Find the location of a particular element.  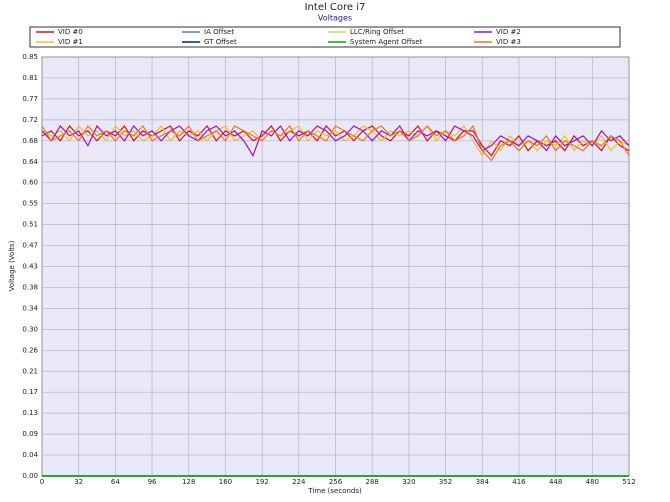

x-tick-label: 352 is located at coordinates (445, 482).